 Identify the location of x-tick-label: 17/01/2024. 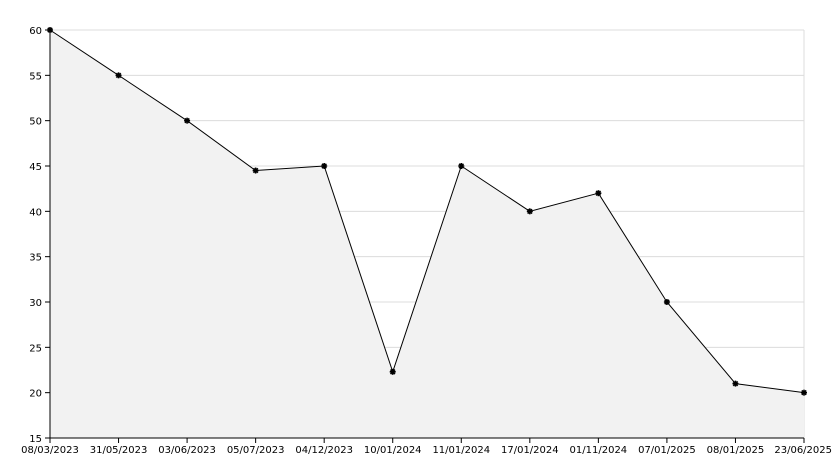
(530, 450).